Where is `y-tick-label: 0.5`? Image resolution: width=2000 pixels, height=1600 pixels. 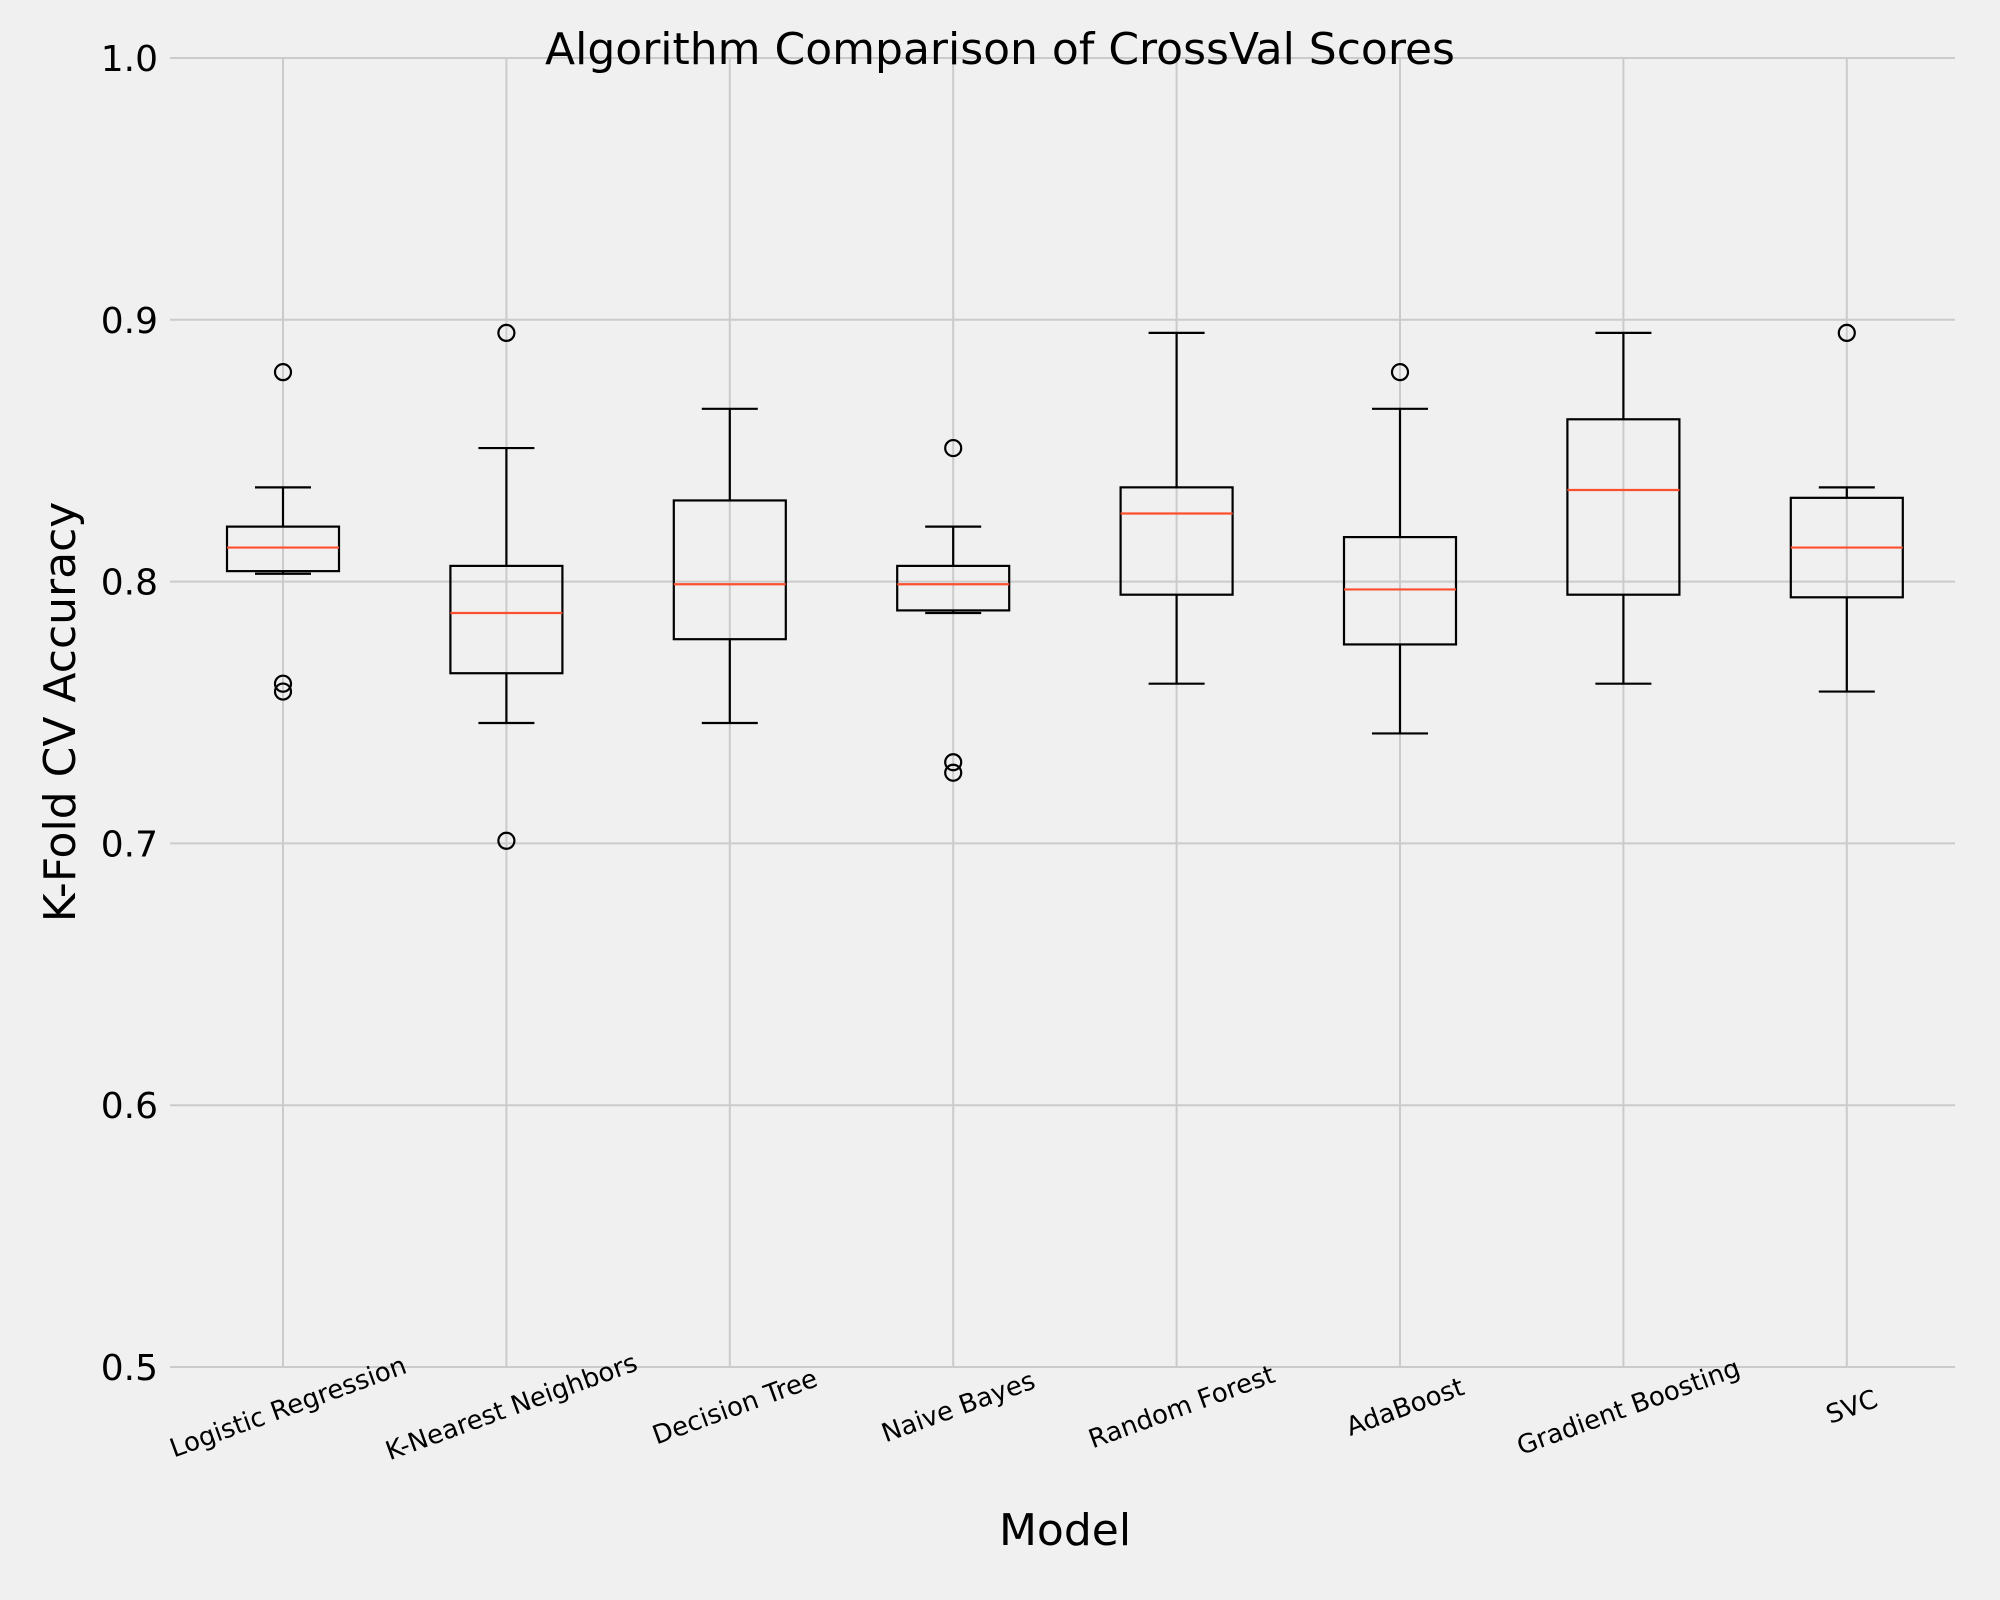 y-tick-label: 0.5 is located at coordinates (129, 1368).